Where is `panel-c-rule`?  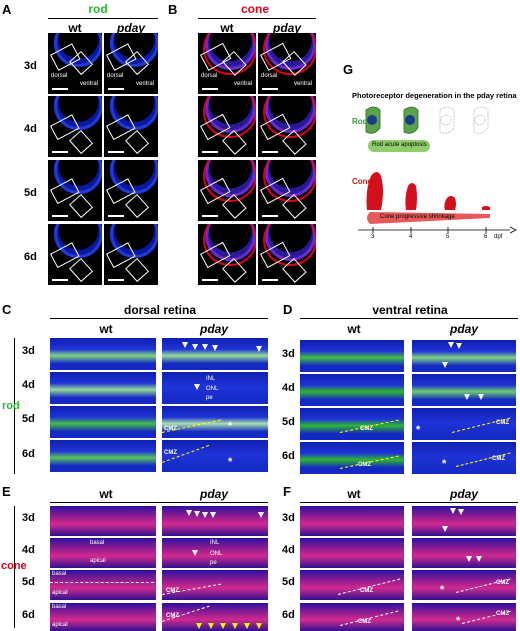 panel-c-rule is located at coordinates (159, 318).